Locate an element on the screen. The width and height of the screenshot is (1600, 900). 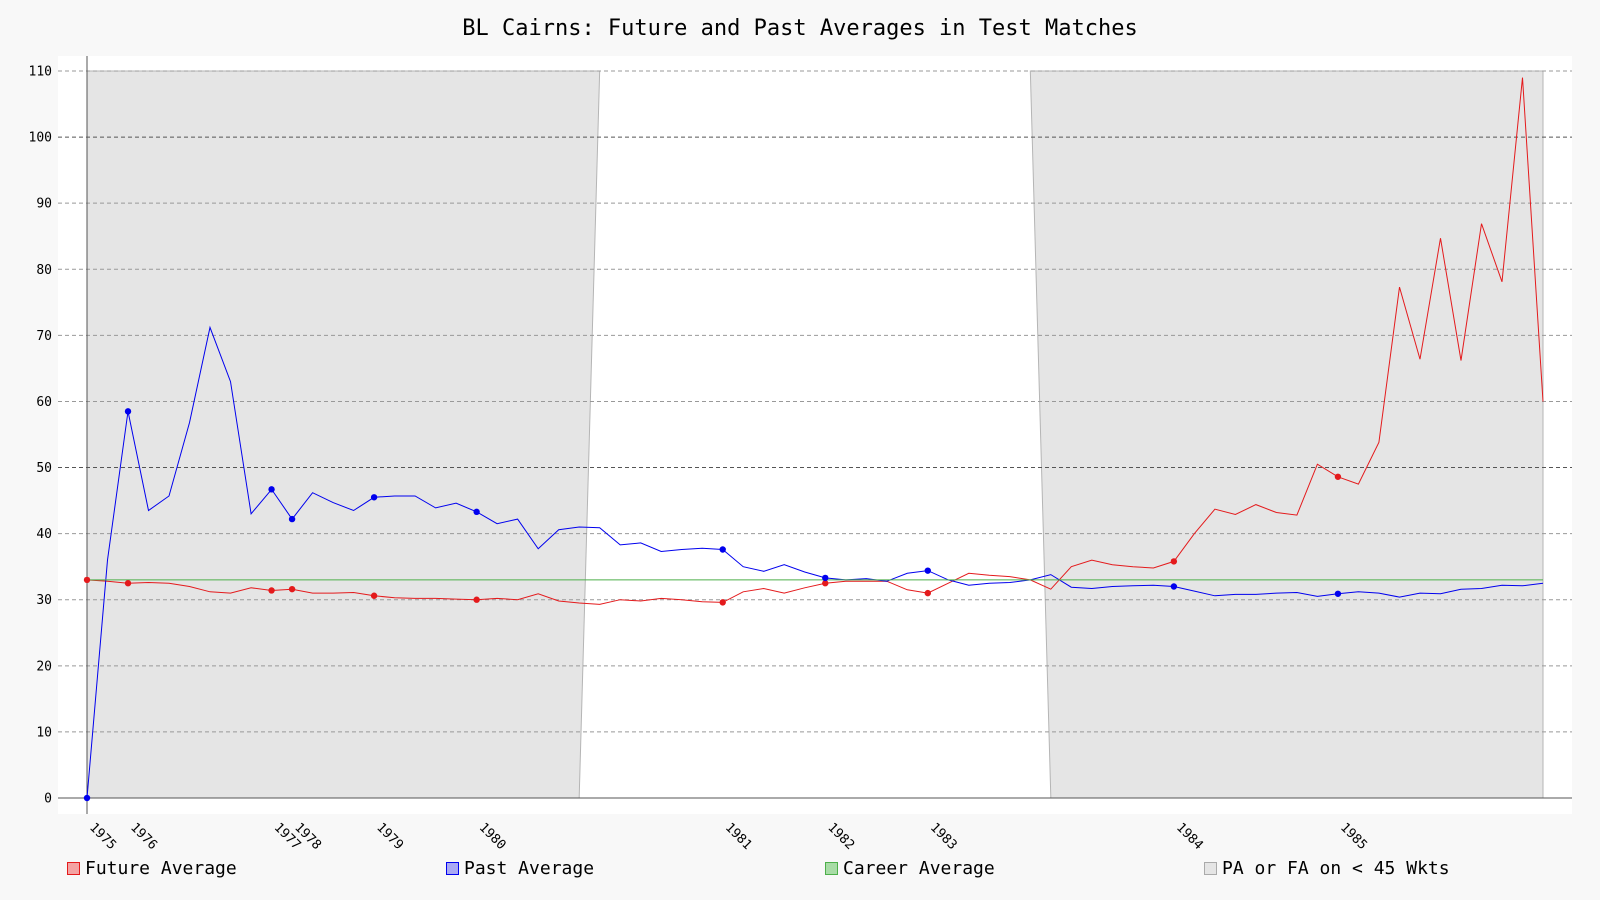
x-tick-label-1983: 1983 is located at coordinates (943, 836).